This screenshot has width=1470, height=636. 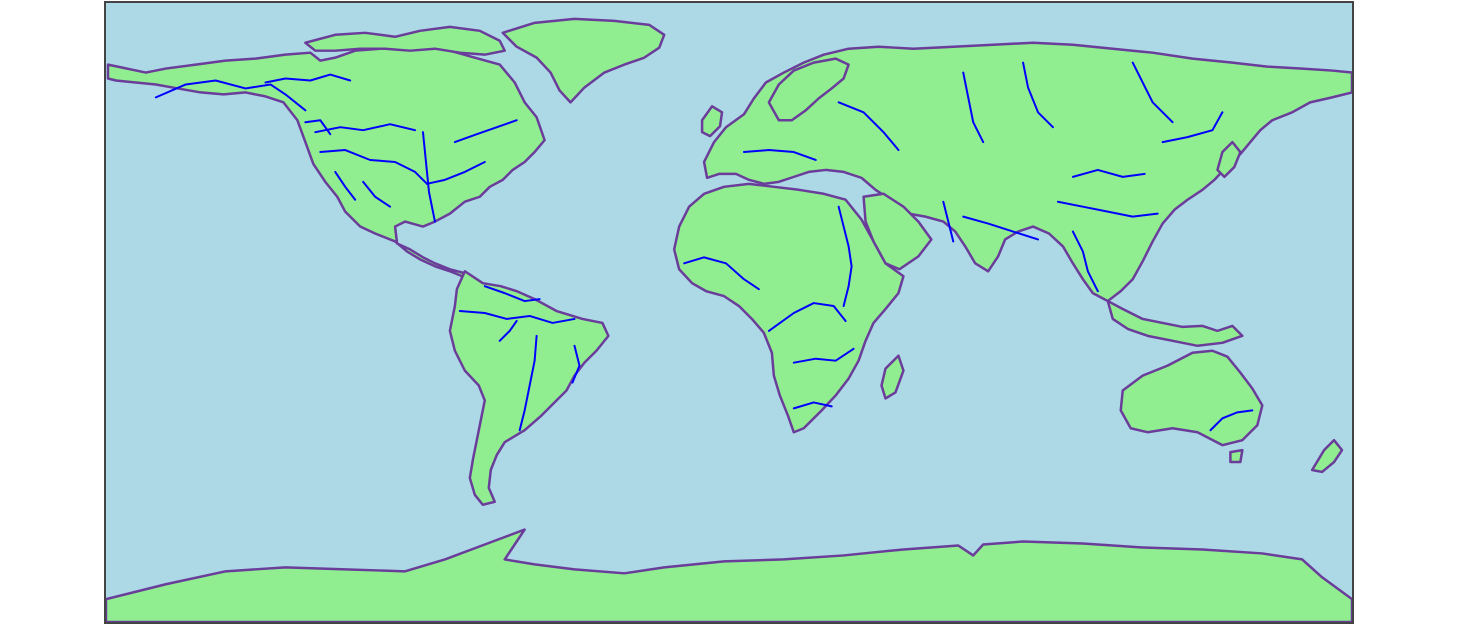 What do you see at coordinates (845, 256) in the screenshot?
I see `river-nile` at bounding box center [845, 256].